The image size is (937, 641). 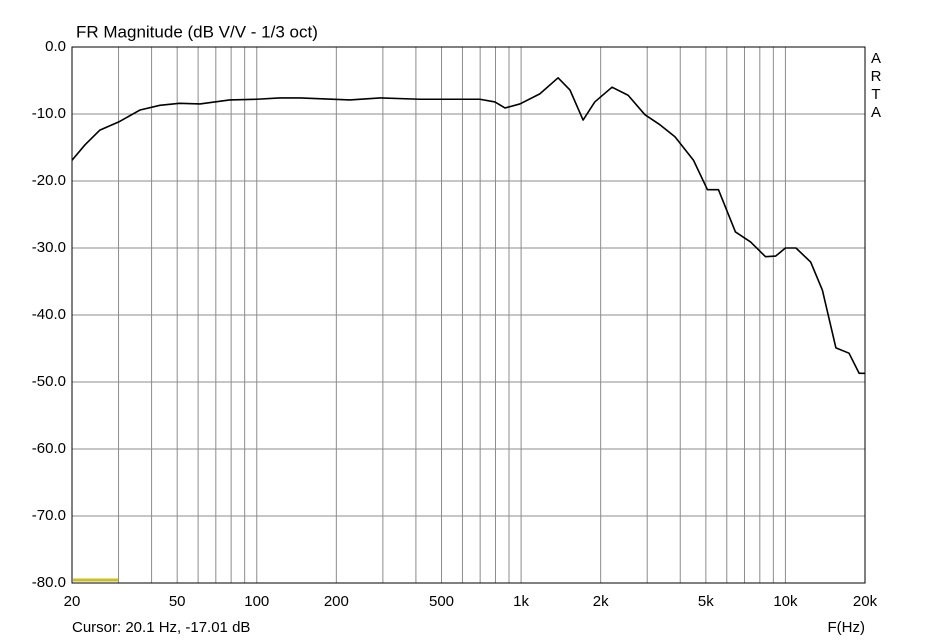 What do you see at coordinates (521, 601) in the screenshot?
I see `x-tick-label: 1k` at bounding box center [521, 601].